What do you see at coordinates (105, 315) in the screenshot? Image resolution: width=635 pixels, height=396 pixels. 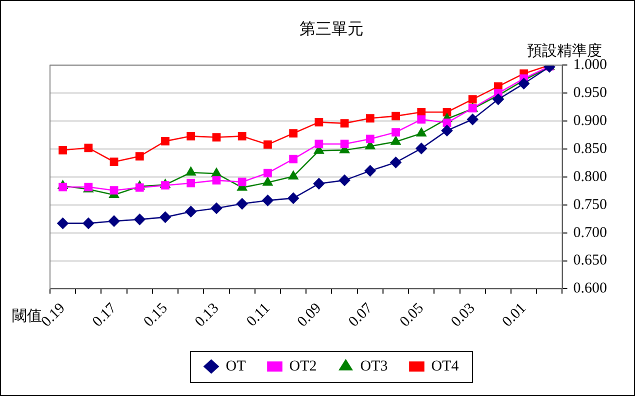 I see `x-tick-label: 0.17` at bounding box center [105, 315].